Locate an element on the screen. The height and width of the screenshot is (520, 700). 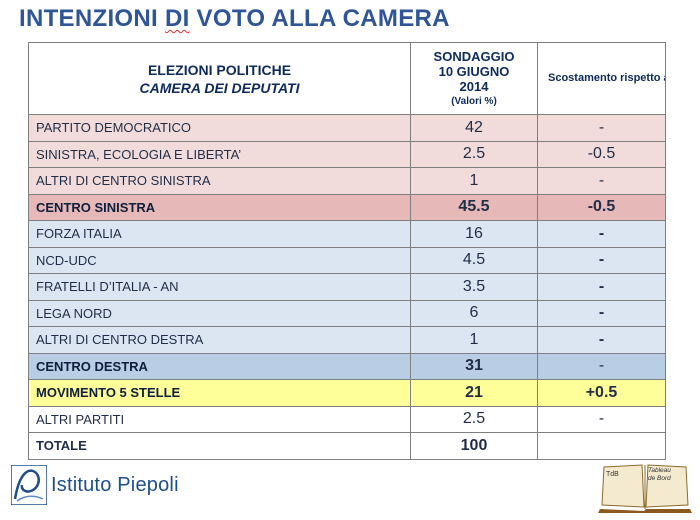
header-election-title: ELEZIONI POLITICHE is located at coordinates (219, 69).